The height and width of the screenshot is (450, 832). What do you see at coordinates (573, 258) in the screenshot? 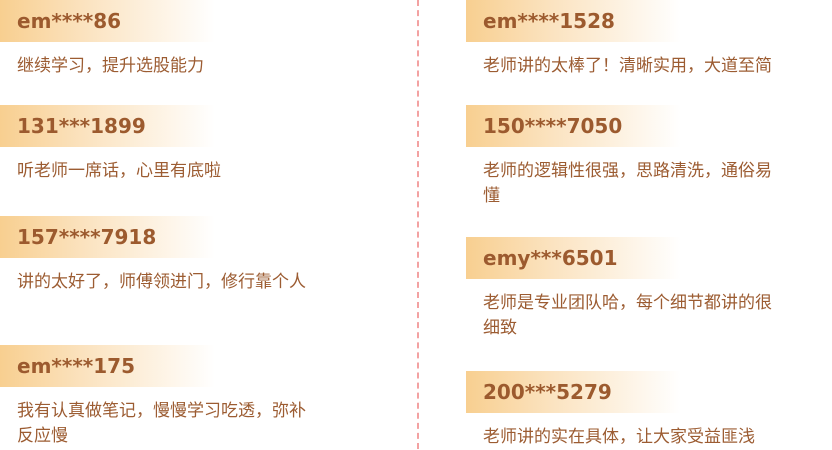
I see `username: emy***6501` at bounding box center [573, 258].